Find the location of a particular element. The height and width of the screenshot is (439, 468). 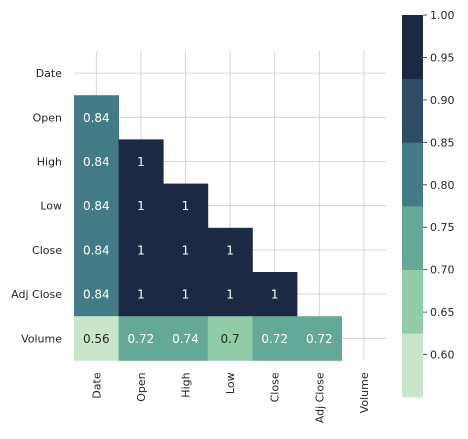

y-tick-label: Volume is located at coordinates (41, 338).